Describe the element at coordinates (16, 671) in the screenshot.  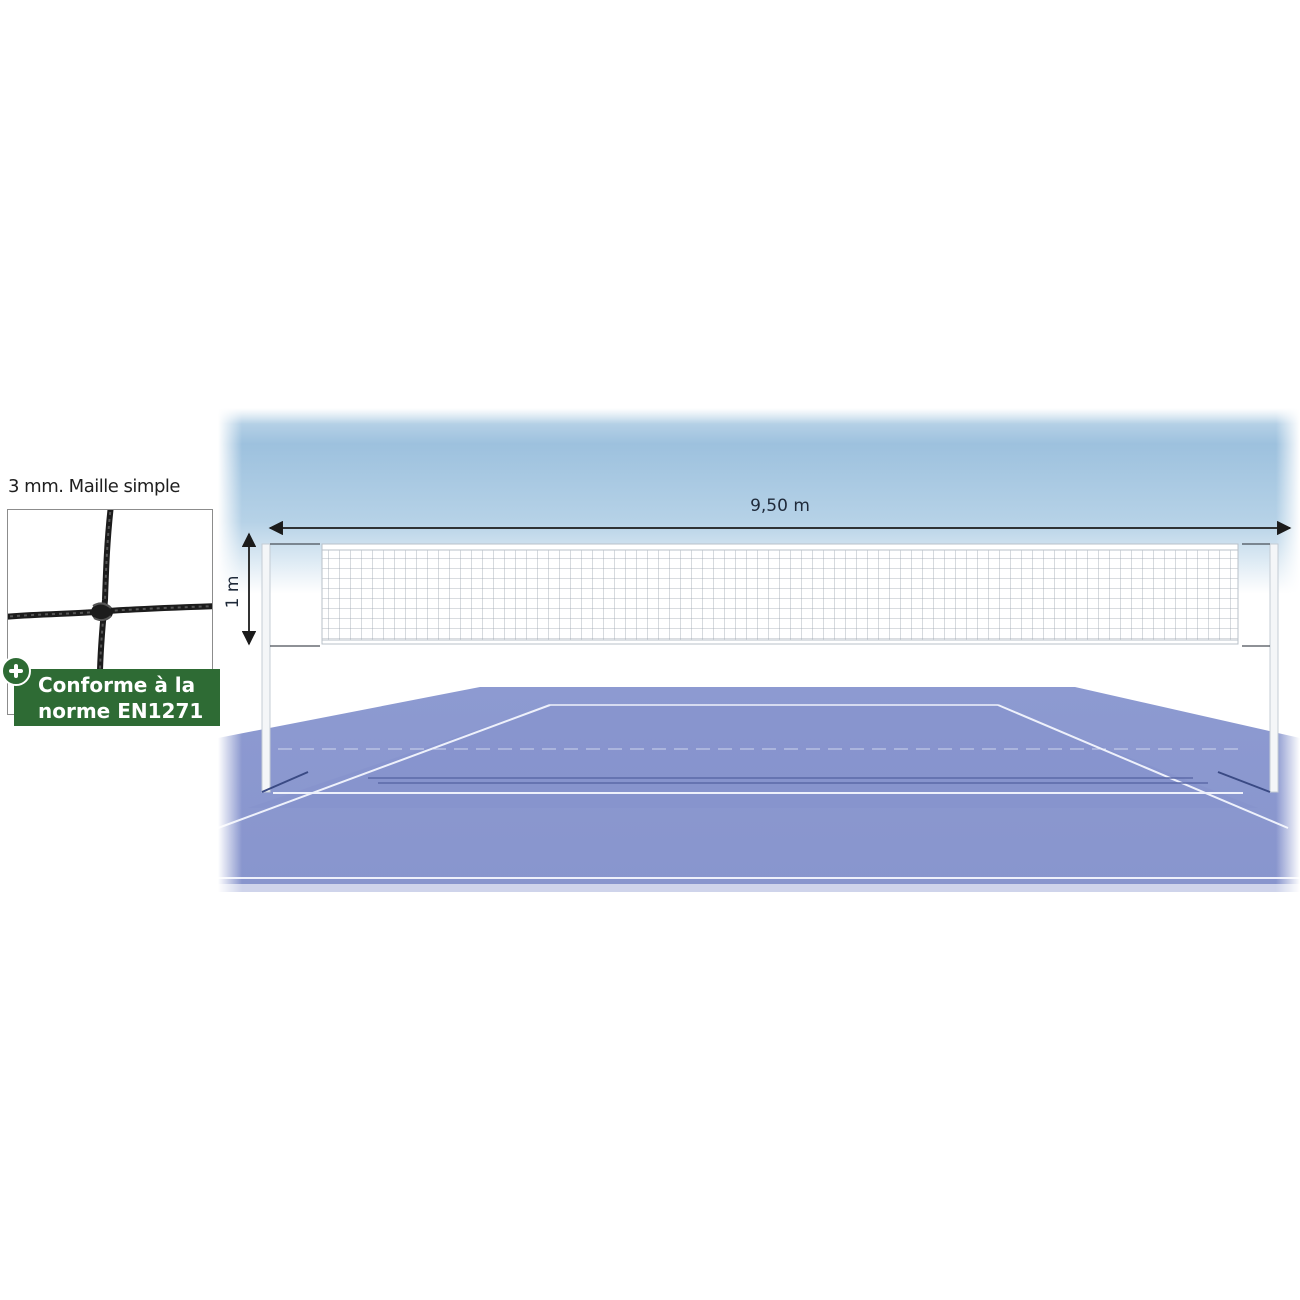
I see `plus-icon` at that location.